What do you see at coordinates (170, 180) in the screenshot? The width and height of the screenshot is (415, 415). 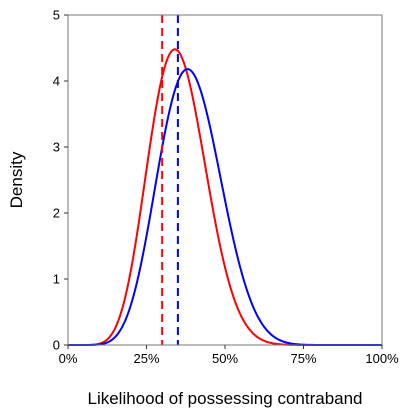 I see `reference-lines` at bounding box center [170, 180].